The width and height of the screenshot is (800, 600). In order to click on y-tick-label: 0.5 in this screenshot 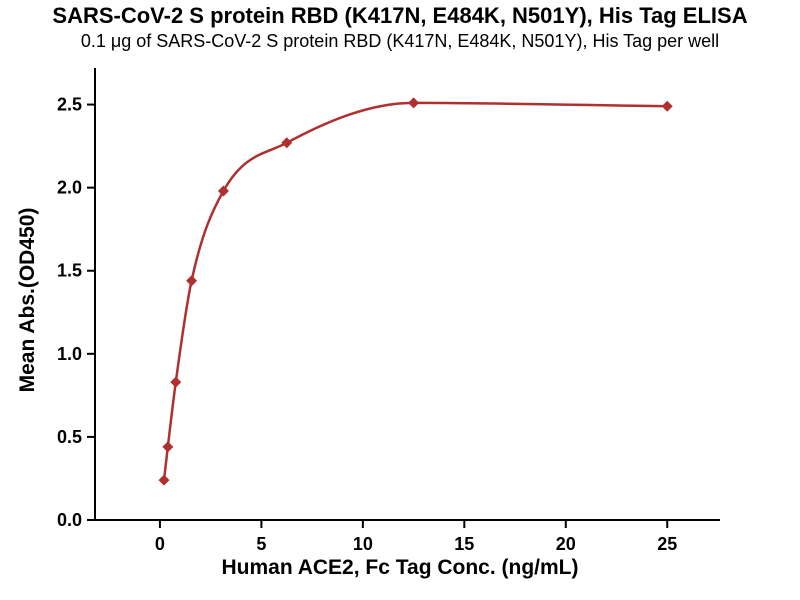, I will do `click(69, 437)`.